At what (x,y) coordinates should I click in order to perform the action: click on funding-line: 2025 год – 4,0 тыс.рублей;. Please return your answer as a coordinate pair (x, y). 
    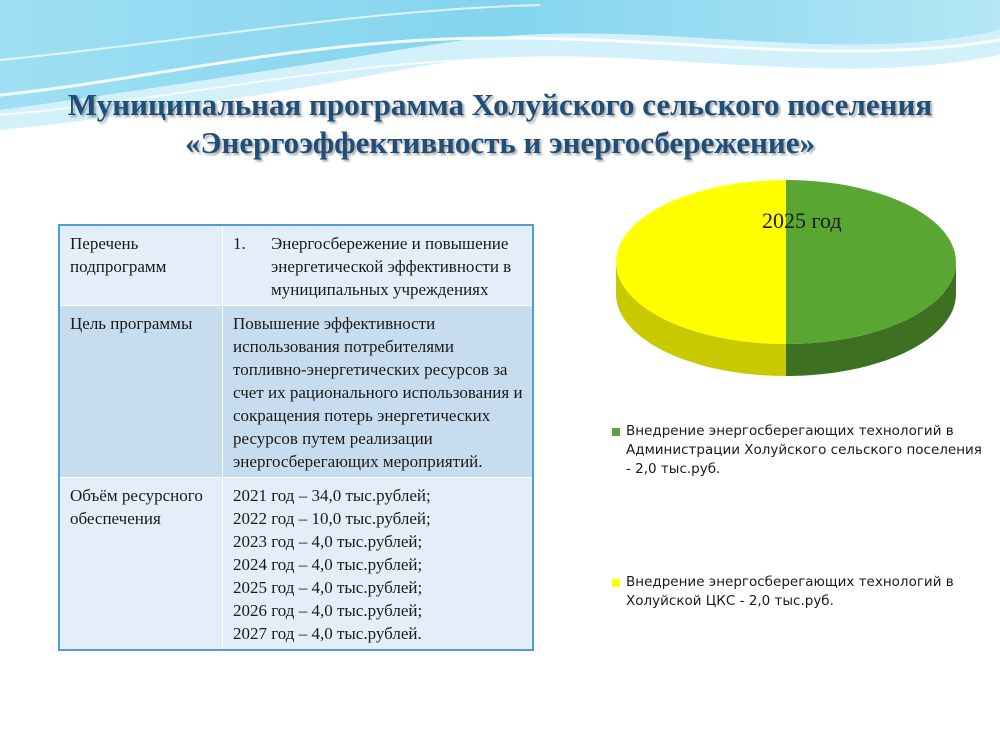
    Looking at the image, I should click on (328, 587).